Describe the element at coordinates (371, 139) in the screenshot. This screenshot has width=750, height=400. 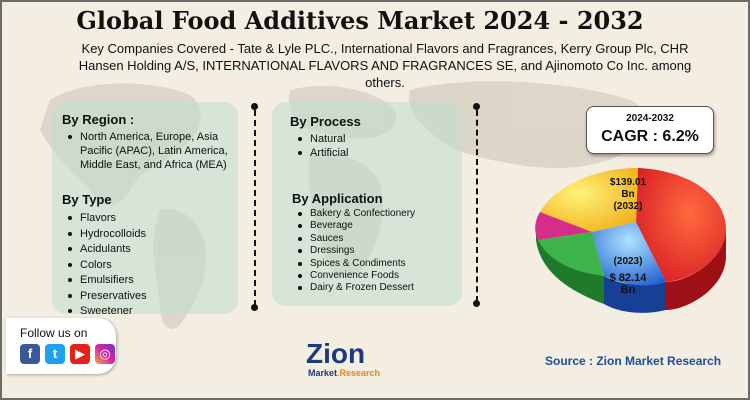
I see `list-item: Natural` at that location.